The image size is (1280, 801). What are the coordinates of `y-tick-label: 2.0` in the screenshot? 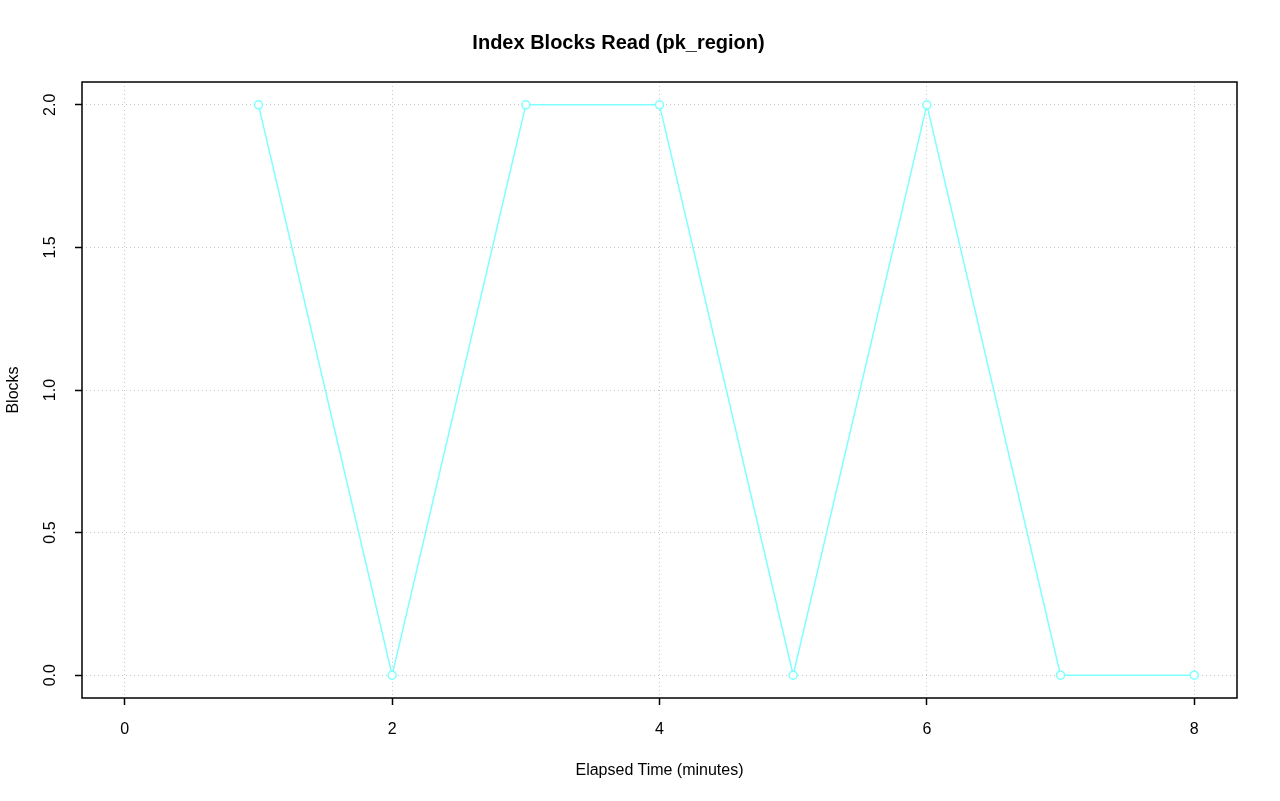 It's located at (50, 104).